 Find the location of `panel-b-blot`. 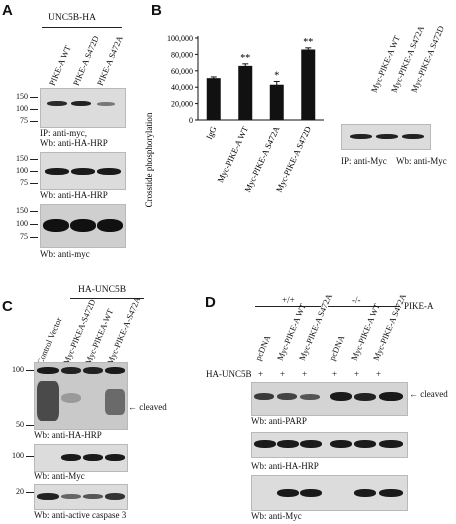

panel-b-blot is located at coordinates (386, 137).